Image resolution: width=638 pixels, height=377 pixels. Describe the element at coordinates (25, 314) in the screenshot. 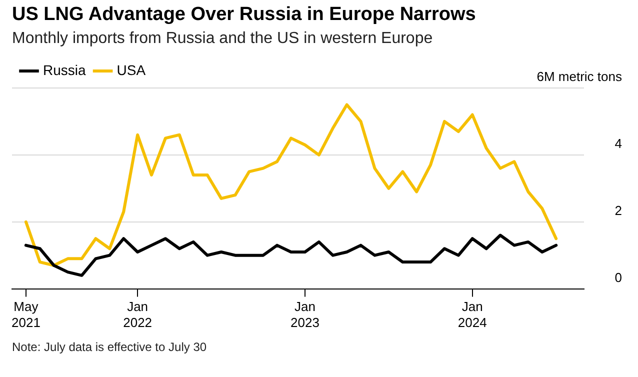

I see `x-tick-label: May 2021` at that location.